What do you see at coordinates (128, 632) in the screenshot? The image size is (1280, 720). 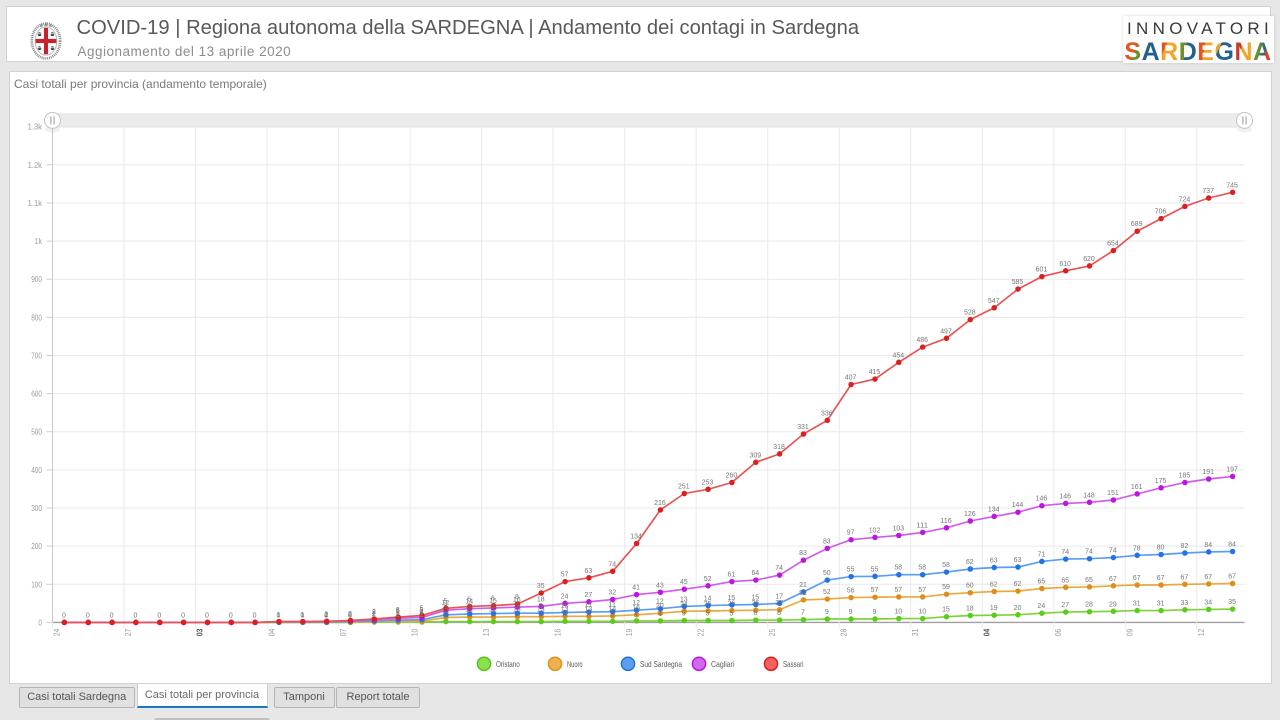 I see `svg-text: 27` at bounding box center [128, 632].